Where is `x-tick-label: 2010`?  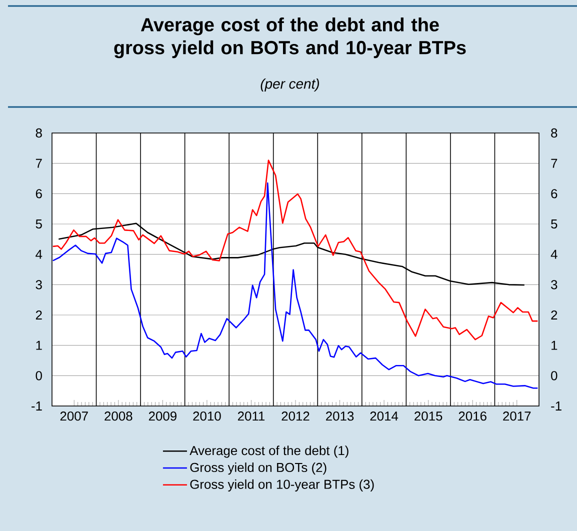
x-tick-label: 2010 is located at coordinates (207, 416).